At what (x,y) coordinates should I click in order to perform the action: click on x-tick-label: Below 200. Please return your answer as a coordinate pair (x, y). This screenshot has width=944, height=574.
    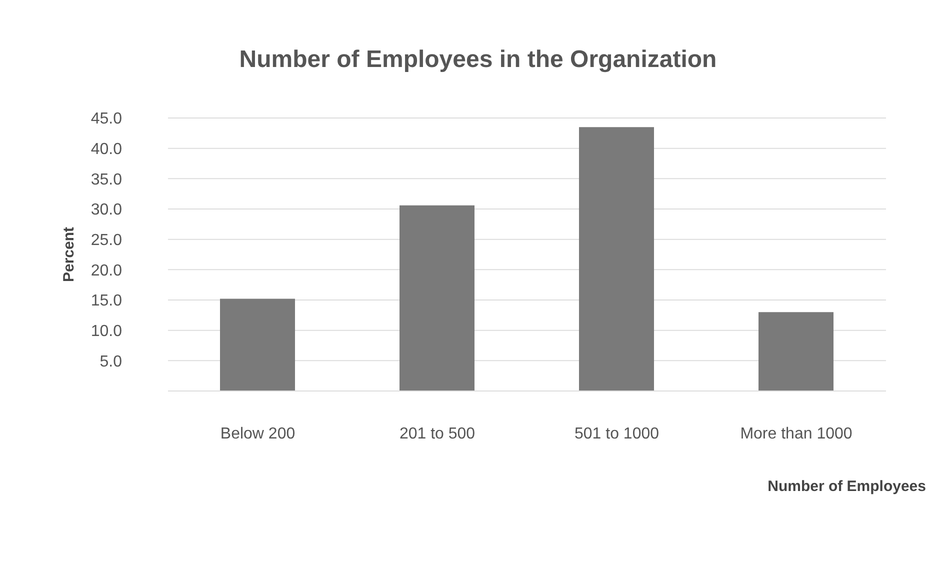
    Looking at the image, I should click on (258, 433).